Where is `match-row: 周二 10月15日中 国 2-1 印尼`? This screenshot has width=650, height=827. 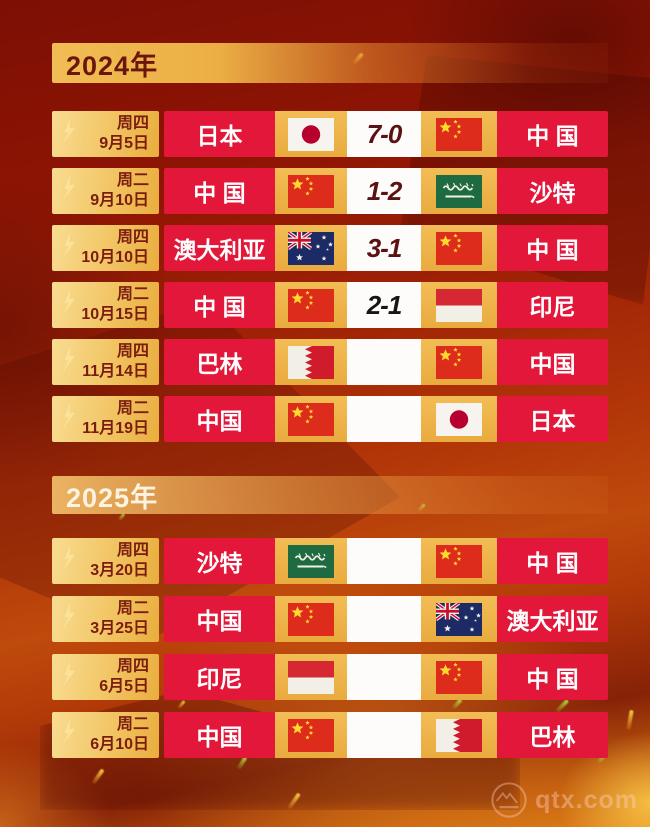
match-row: 周二 10月15日中 国 2-1 印尼 is located at coordinates (330, 305).